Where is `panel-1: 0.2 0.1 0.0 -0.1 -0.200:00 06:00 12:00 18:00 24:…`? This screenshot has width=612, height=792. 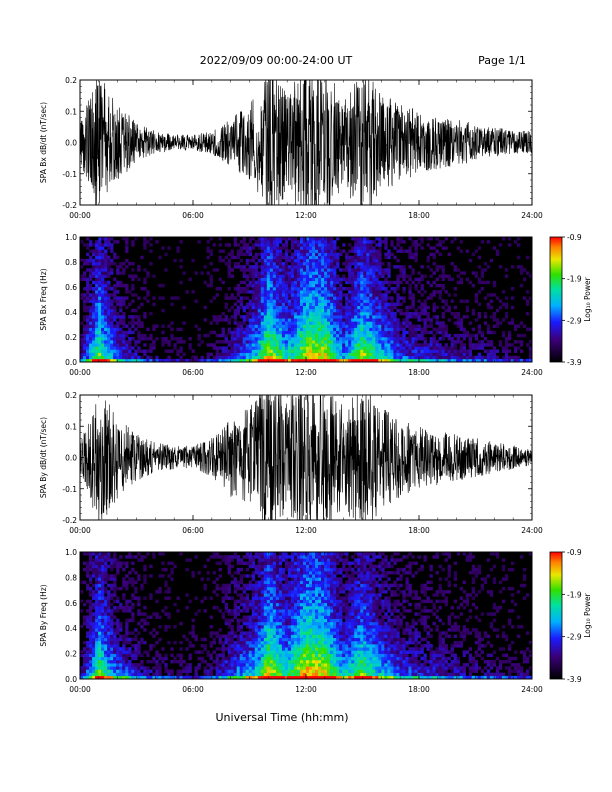
panel-1: 0.2 0.1 0.0 -0.1 -0.200:00 06:00 12:00 18:00 24:… is located at coordinates (291, 148).